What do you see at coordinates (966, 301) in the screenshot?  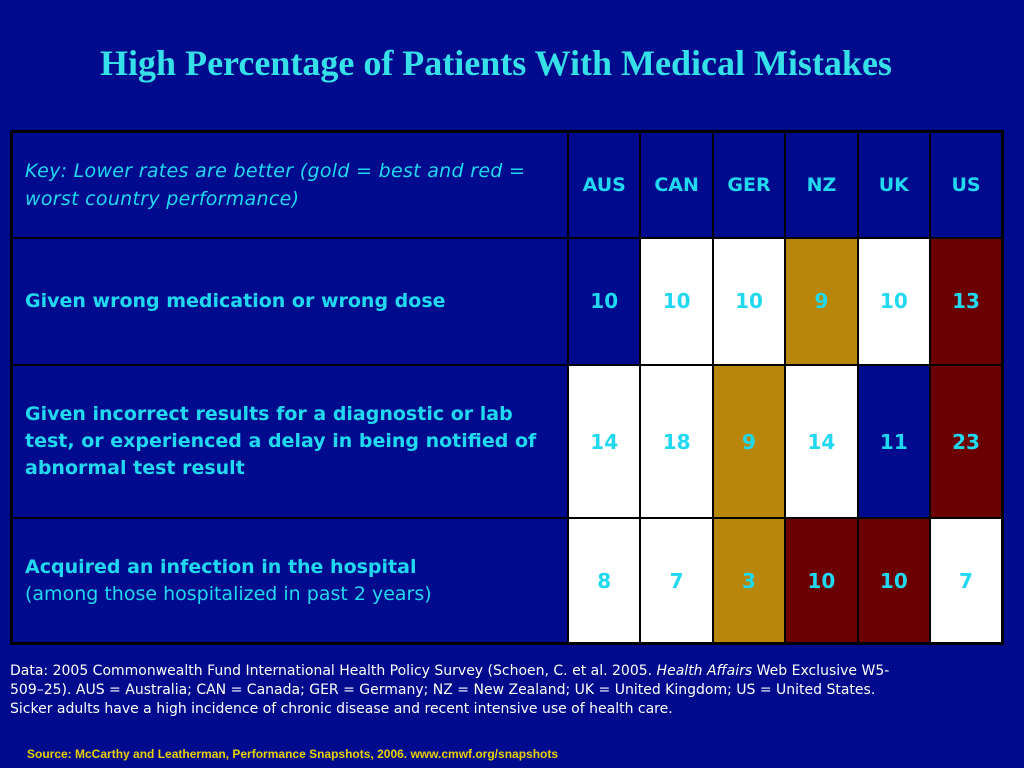 I see `value-cell: 13` at bounding box center [966, 301].